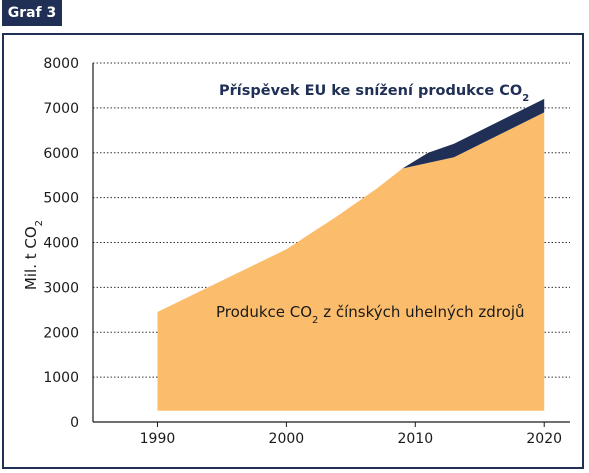  I want to click on x-tick-2000: 2000, so click(287, 439).